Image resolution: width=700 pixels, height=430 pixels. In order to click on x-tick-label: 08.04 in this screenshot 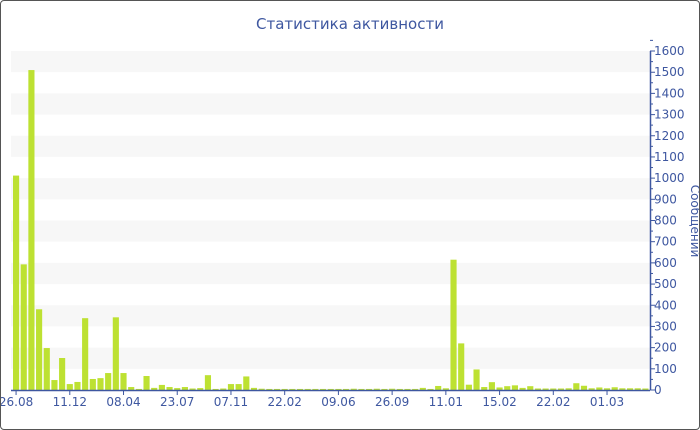, I will do `click(123, 402)`.